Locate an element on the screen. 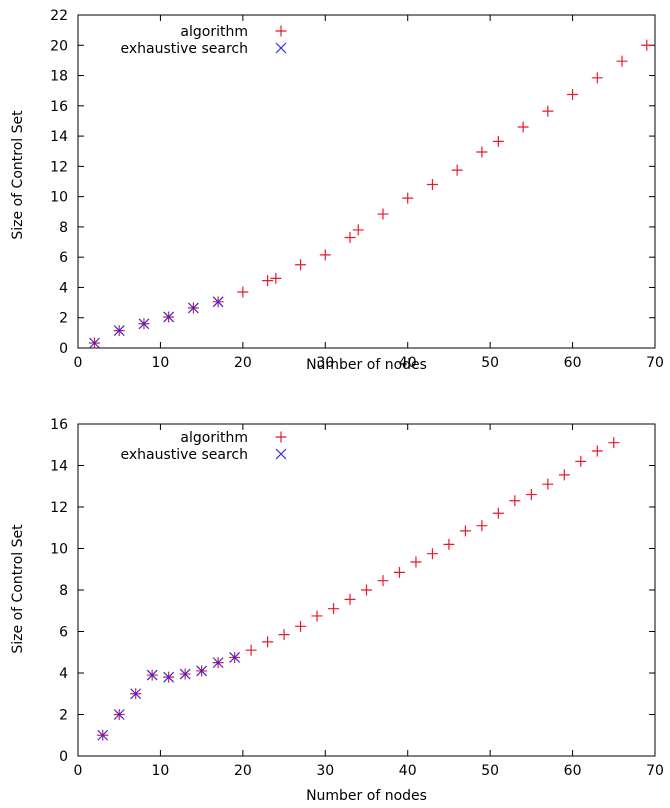 This screenshot has width=670, height=808. x-tick-label: 70 is located at coordinates (655, 363).